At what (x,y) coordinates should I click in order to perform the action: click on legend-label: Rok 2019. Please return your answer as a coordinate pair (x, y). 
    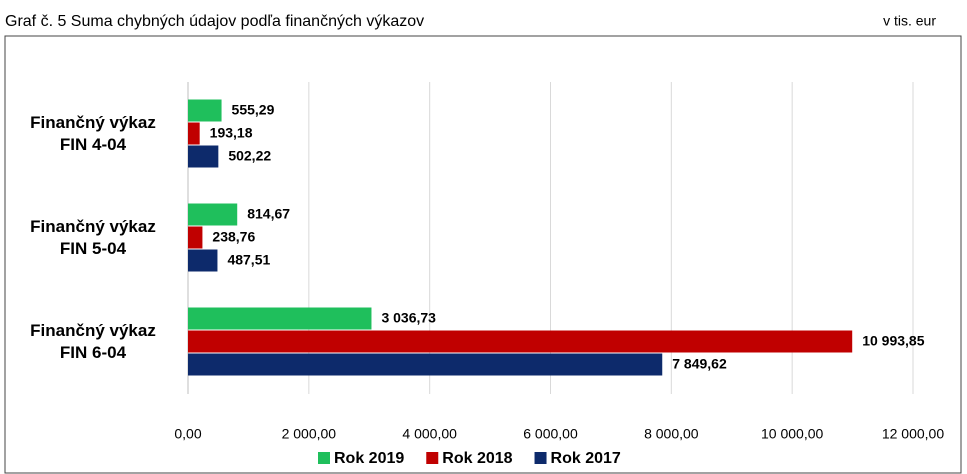
    Looking at the image, I should click on (369, 458).